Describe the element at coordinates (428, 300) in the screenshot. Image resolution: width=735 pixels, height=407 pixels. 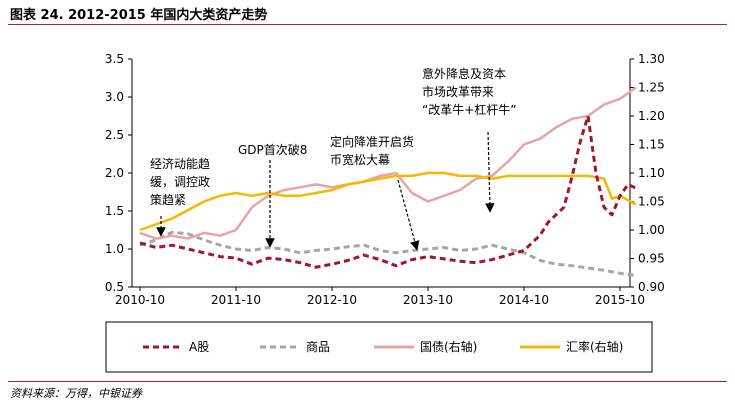
I see `x-tick-label: 2013-10` at that location.